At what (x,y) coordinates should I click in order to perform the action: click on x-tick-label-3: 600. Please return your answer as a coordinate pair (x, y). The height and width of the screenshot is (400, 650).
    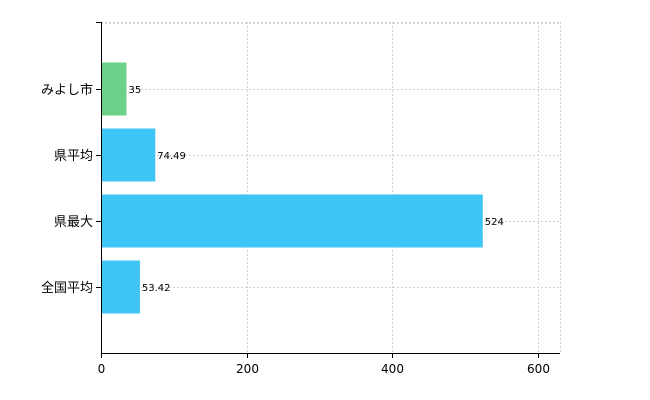
    Looking at the image, I should click on (538, 369).